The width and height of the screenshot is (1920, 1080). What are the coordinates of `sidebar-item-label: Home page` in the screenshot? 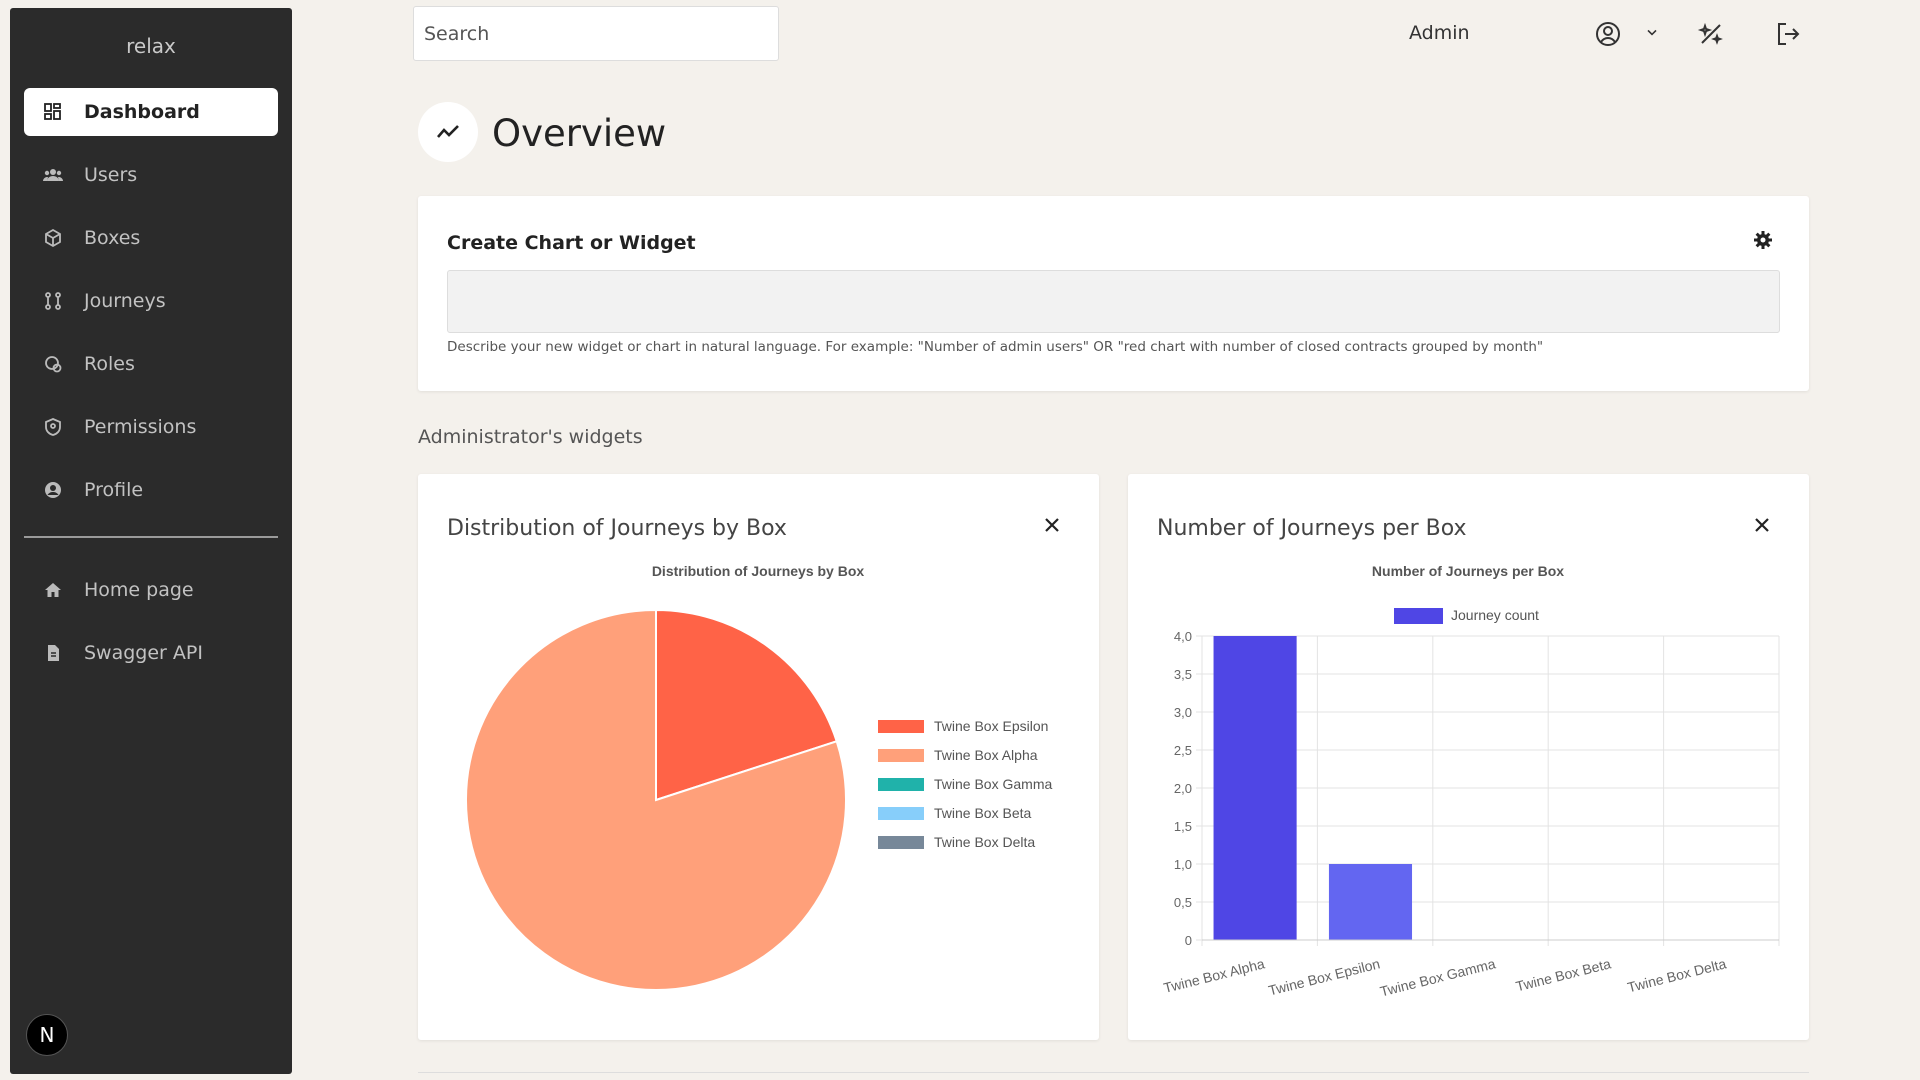 It's located at (139, 590).